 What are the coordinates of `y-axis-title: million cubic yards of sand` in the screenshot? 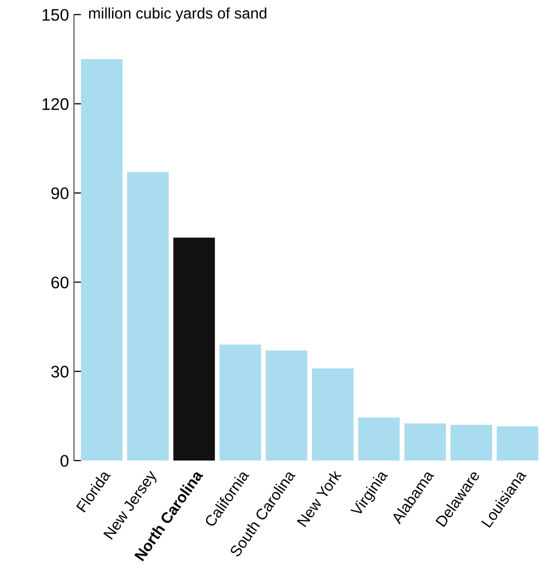 It's located at (177, 14).